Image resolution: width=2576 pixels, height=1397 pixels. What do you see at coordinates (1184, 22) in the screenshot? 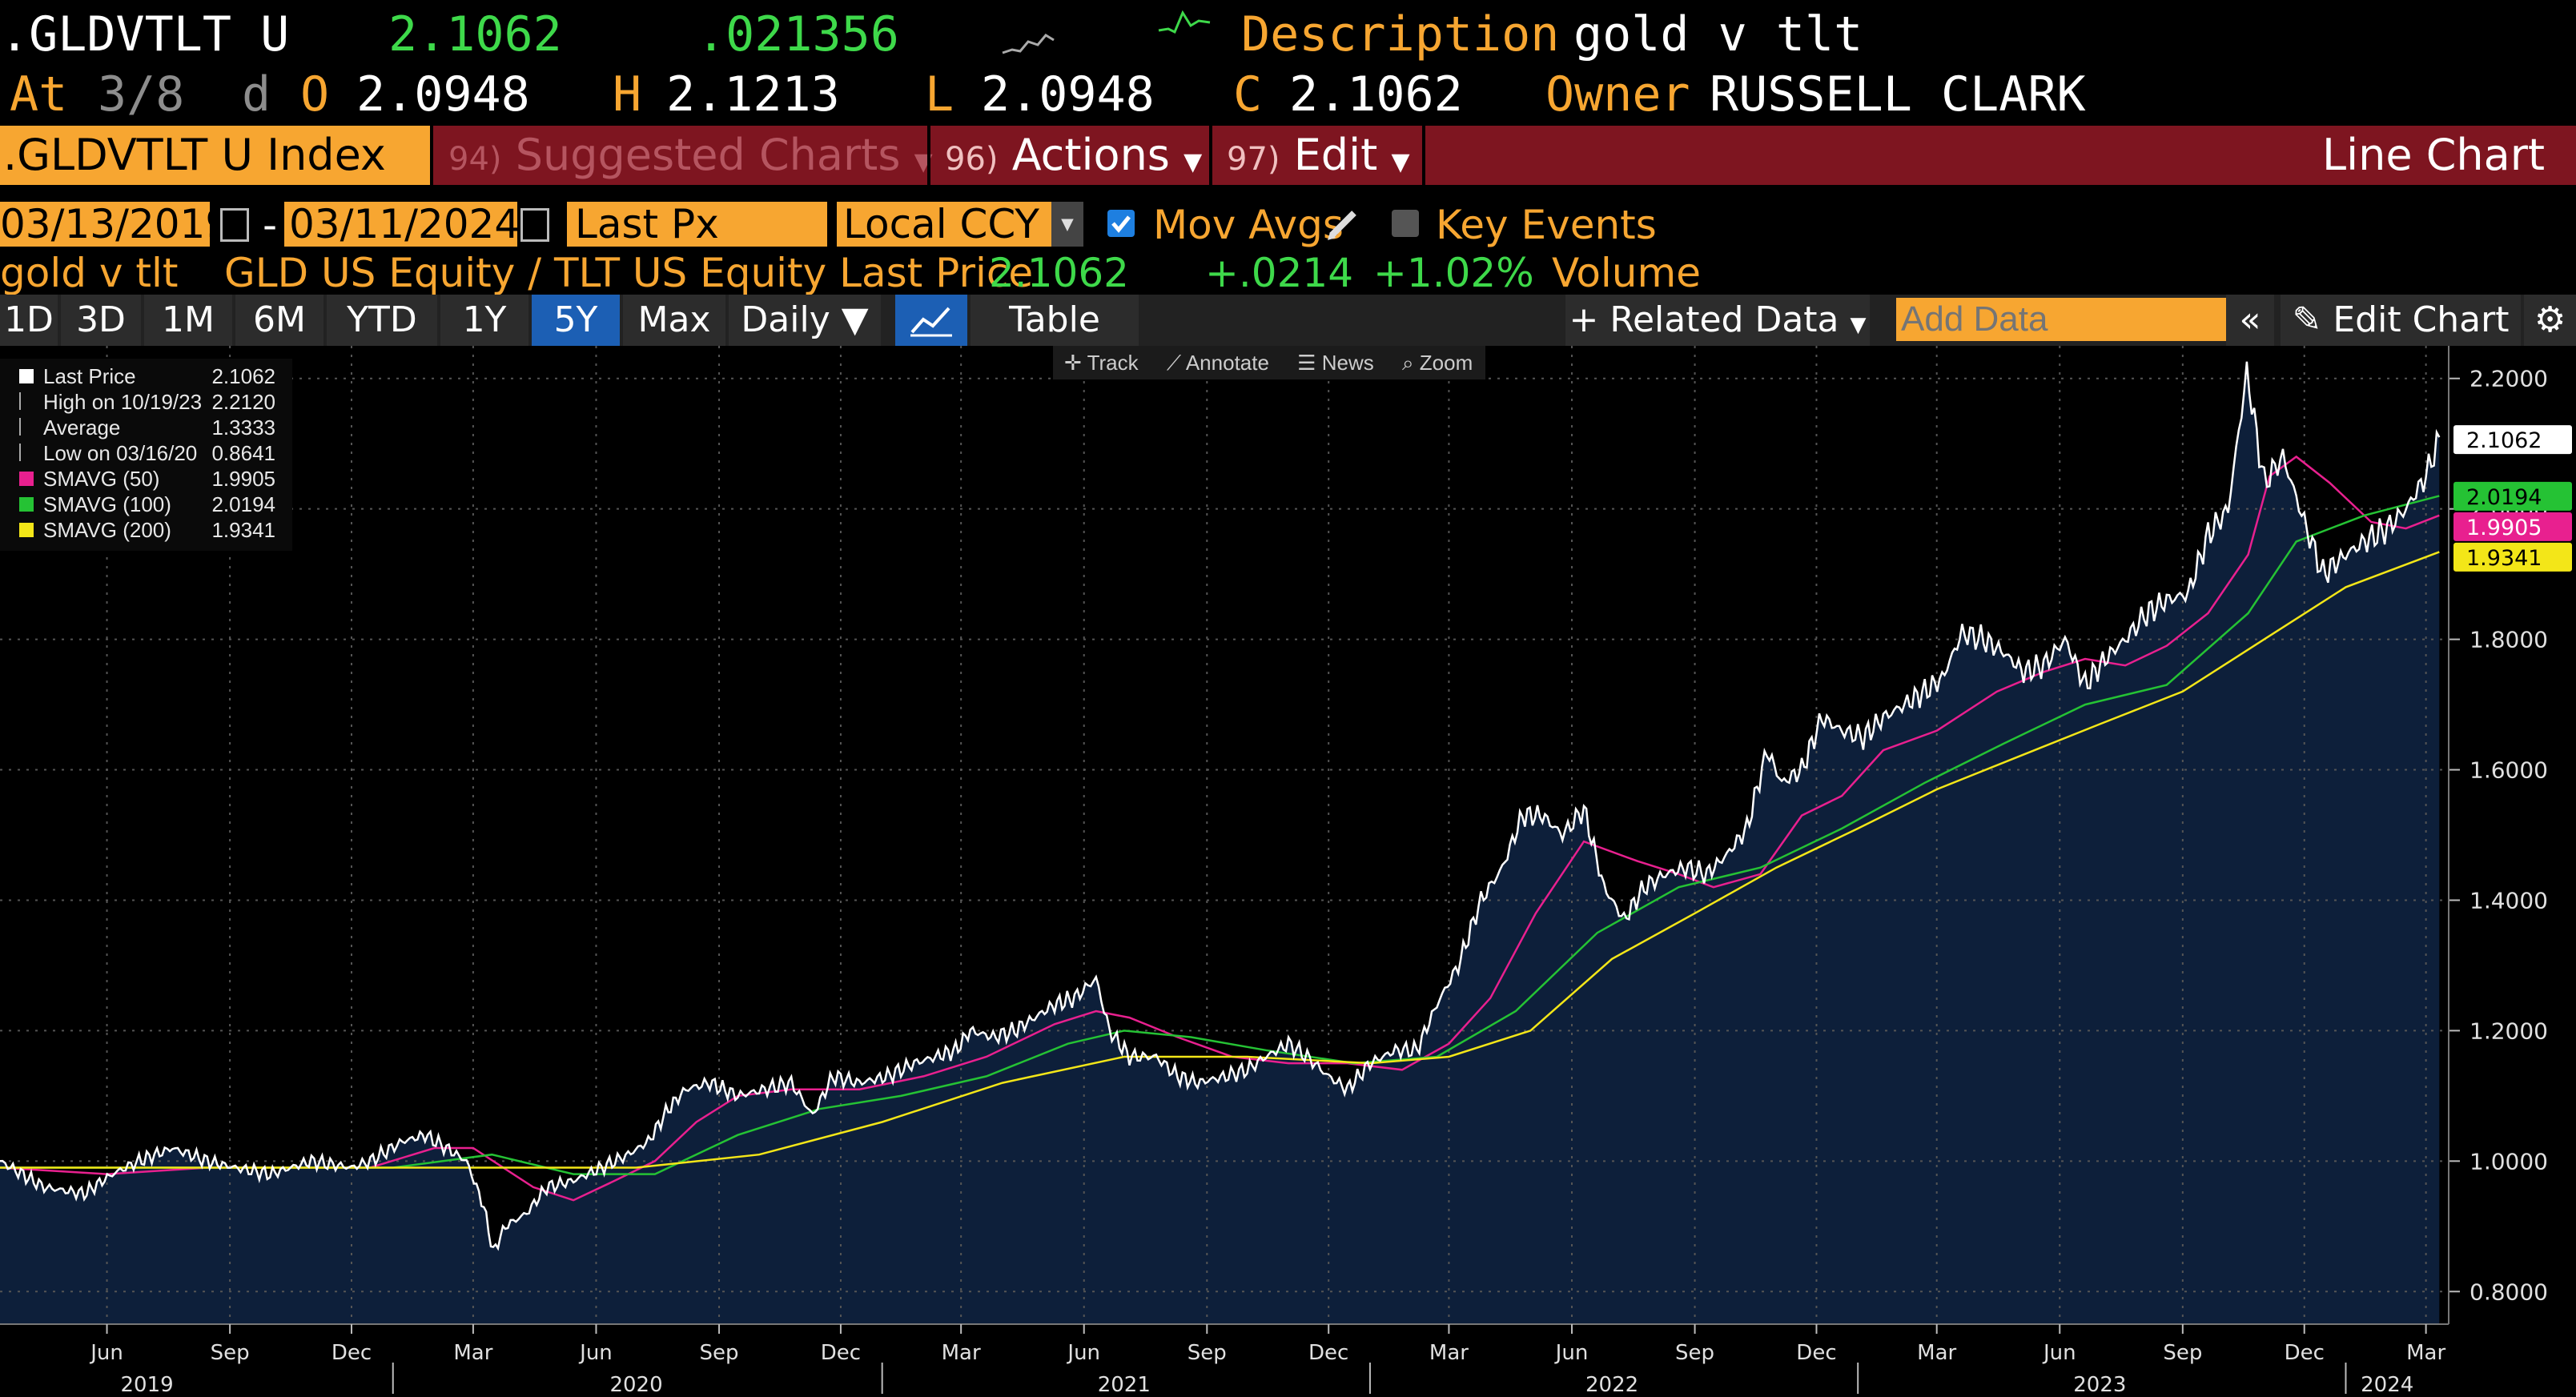
I see `sparkline-green-icon` at bounding box center [1184, 22].